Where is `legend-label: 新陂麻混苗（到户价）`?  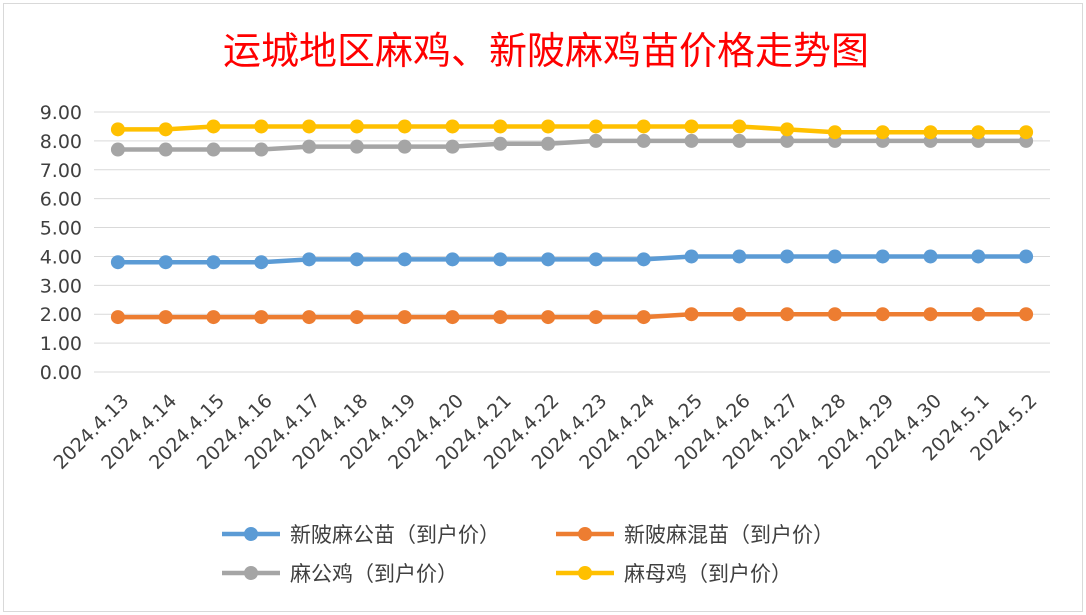 legend-label: 新陂麻混苗（到户价） is located at coordinates (729, 535).